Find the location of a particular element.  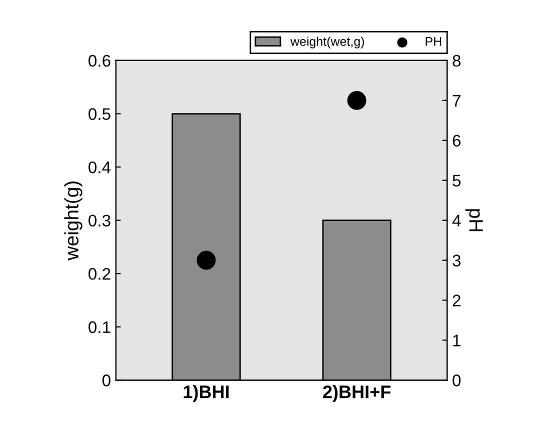

y2-tick-label: 1 is located at coordinates (456, 340).